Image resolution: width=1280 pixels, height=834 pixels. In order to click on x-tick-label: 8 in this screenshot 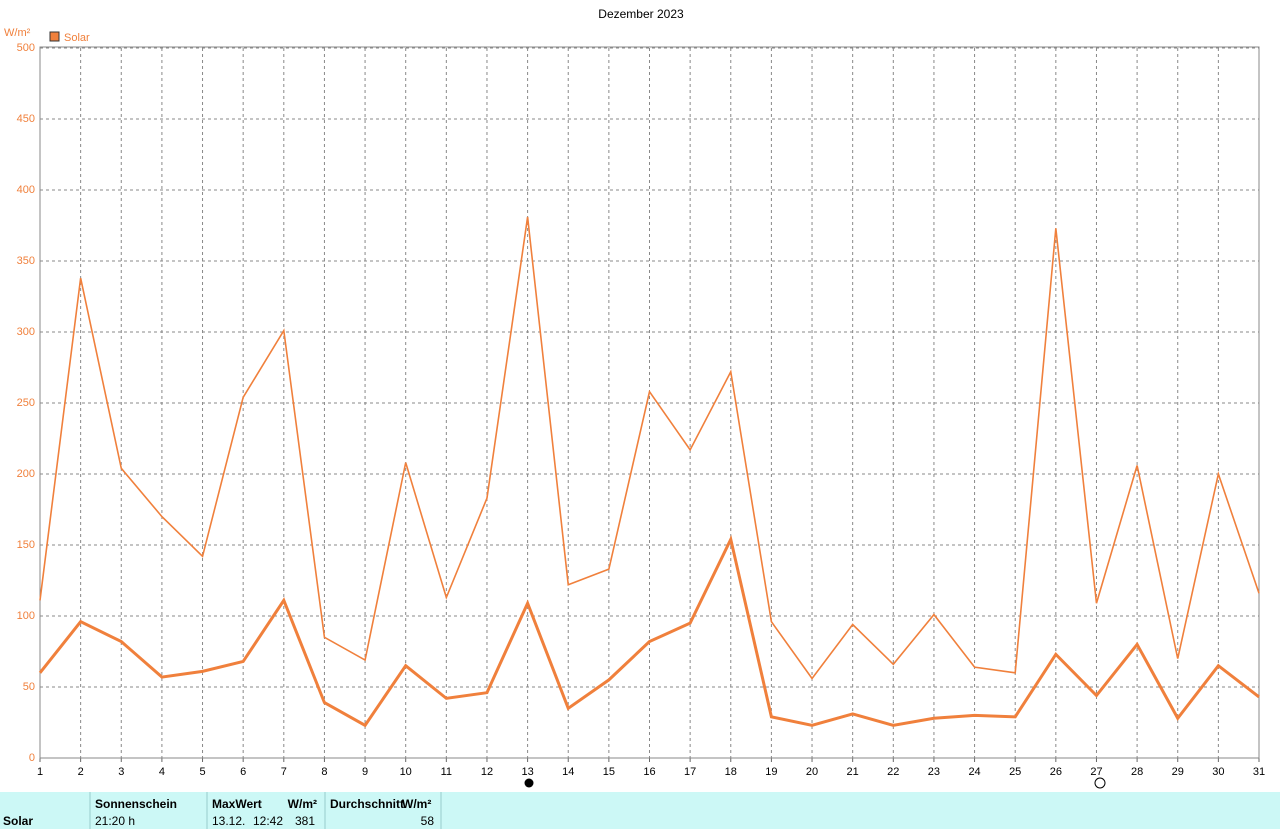, I will do `click(324, 772)`.